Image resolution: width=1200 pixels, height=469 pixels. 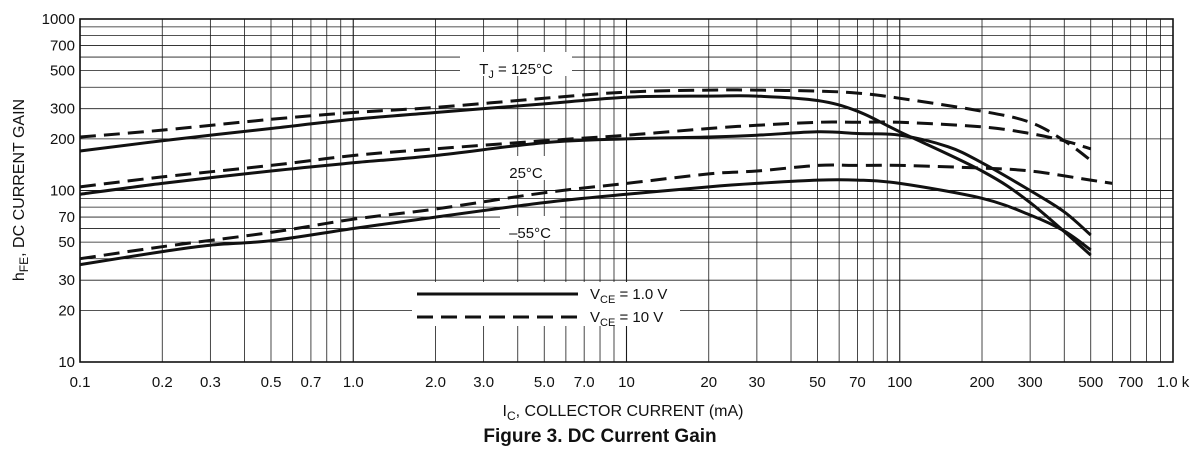 I want to click on y-tick-label: 200, so click(x=62, y=139).